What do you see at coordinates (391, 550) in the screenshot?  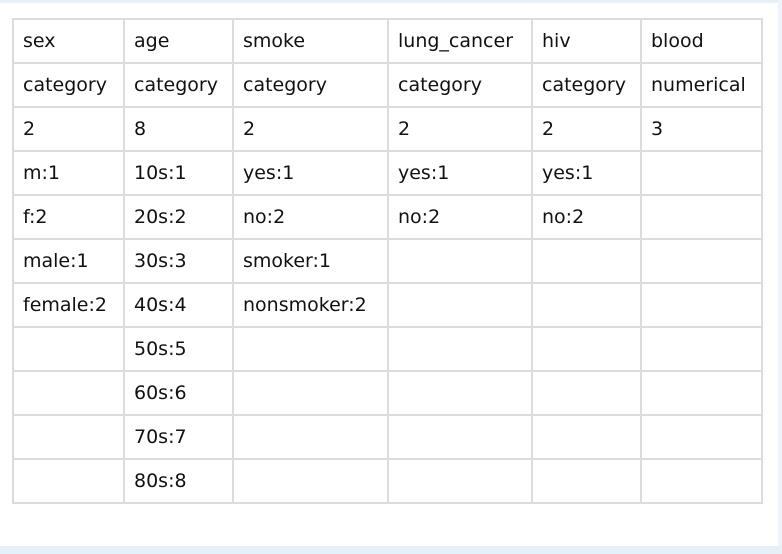 I see `bottom-band` at bounding box center [391, 550].